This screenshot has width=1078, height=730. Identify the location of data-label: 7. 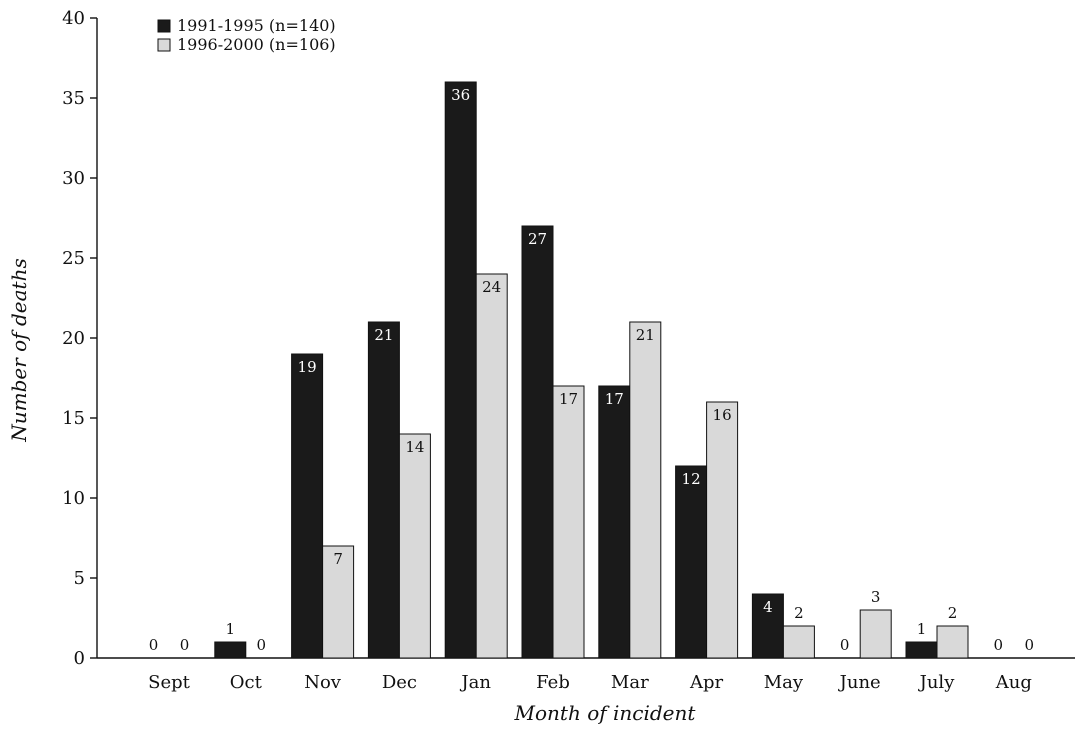
(338, 559).